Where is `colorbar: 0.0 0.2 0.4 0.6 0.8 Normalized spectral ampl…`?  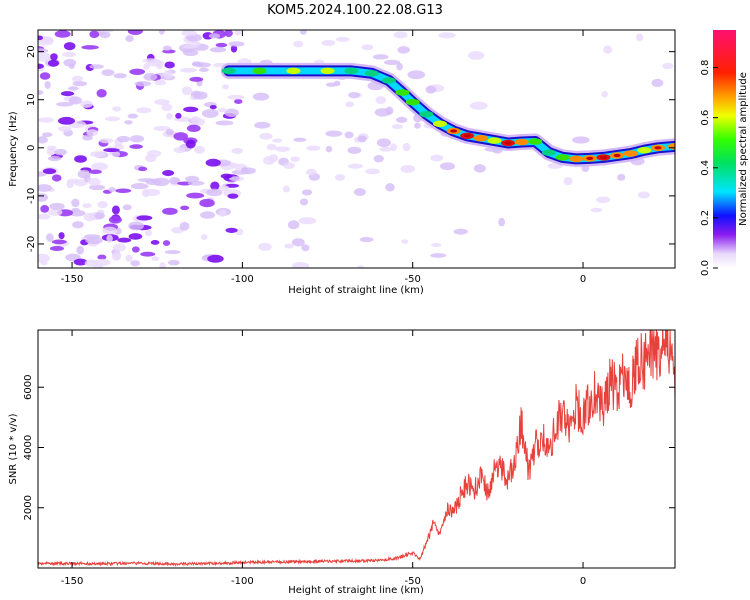
colorbar: 0.0 0.2 0.4 0.6 0.8 Normalized spectral ampl… is located at coordinates (724, 153).